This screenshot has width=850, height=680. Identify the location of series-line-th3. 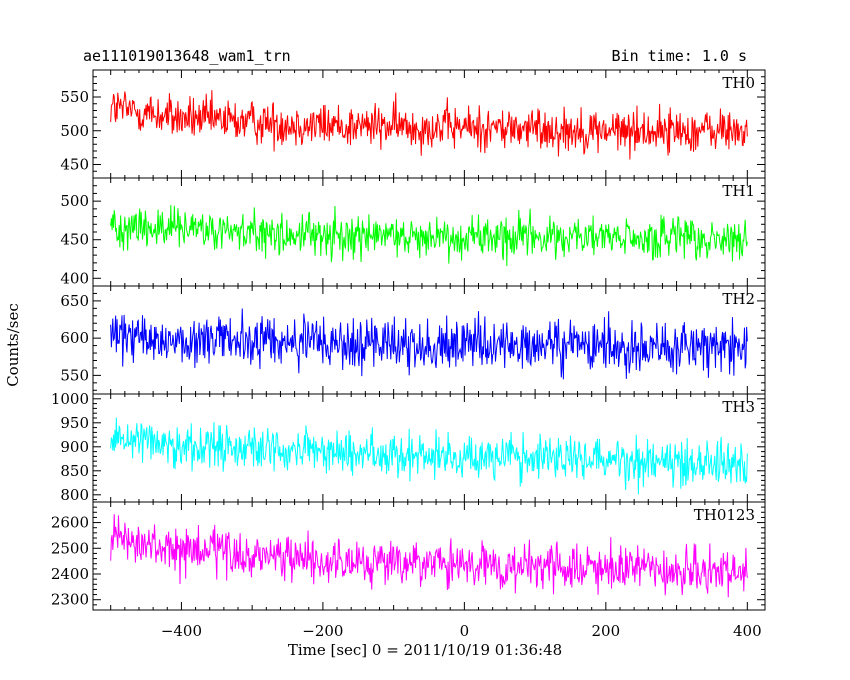
(429, 456).